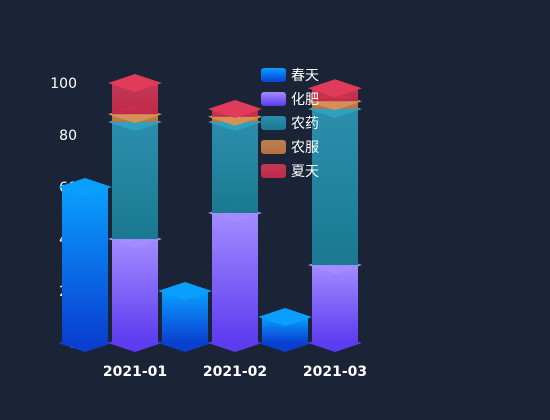 The height and width of the screenshot is (420, 550). Describe the element at coordinates (63, 84) in the screenshot. I see `y-tick-100: 100` at that location.